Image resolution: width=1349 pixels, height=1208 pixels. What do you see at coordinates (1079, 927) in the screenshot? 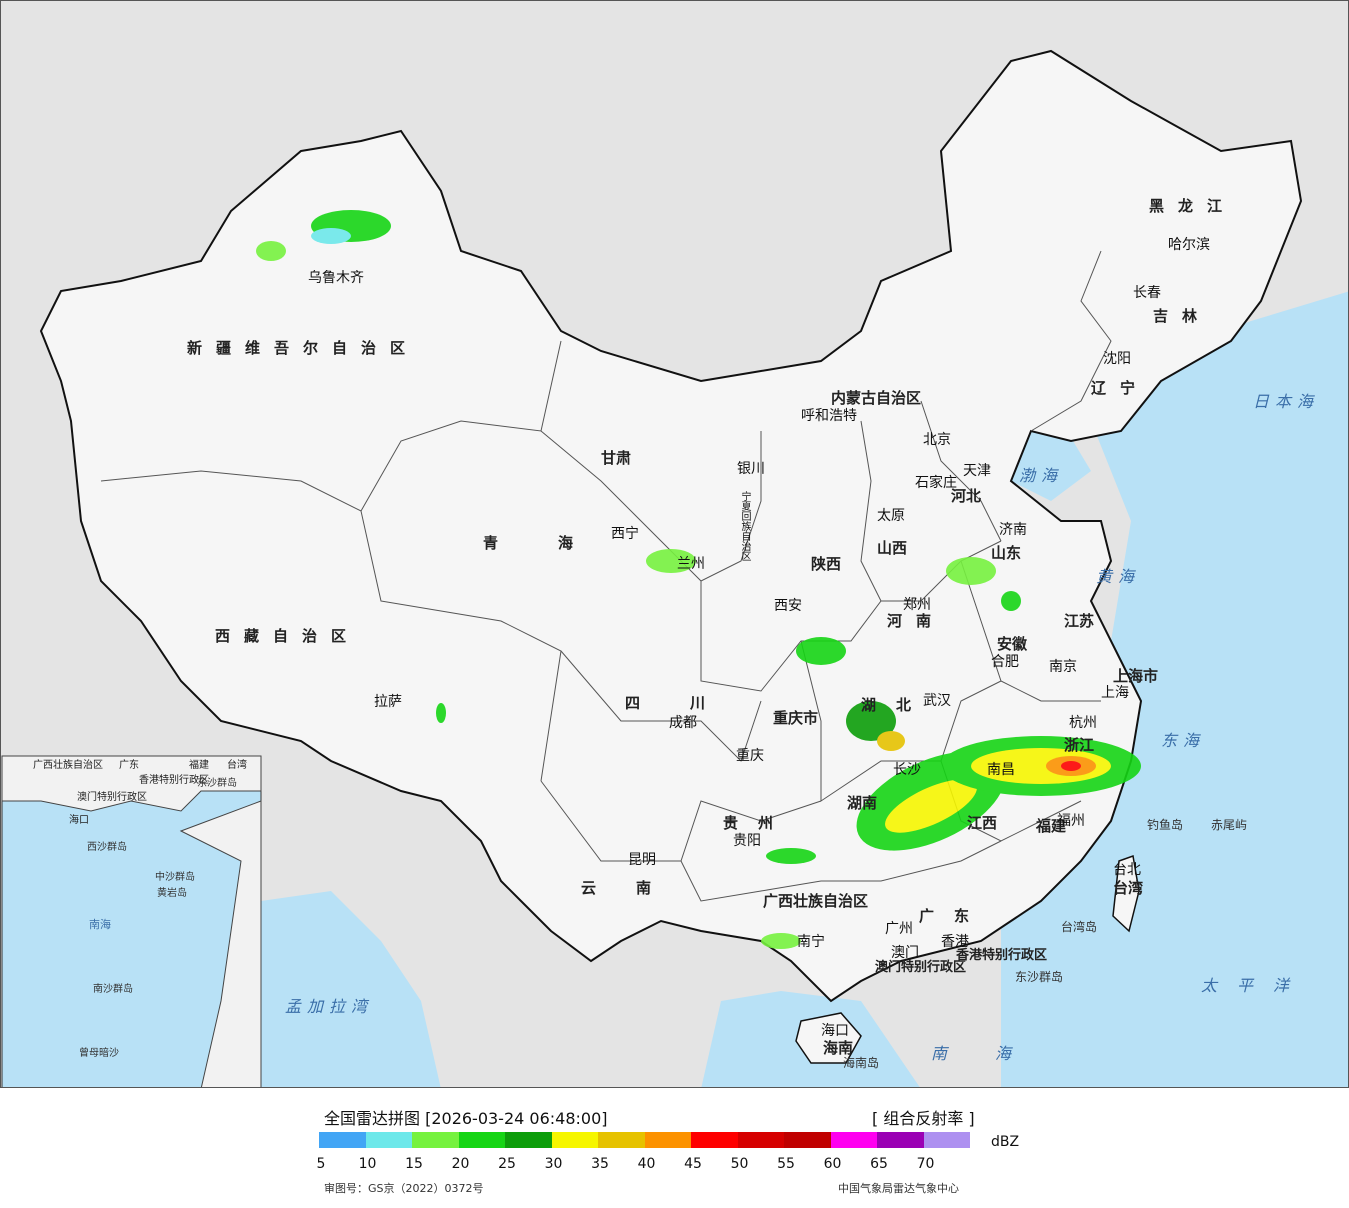
I see `island-taiwan: 台湾岛` at bounding box center [1079, 927].